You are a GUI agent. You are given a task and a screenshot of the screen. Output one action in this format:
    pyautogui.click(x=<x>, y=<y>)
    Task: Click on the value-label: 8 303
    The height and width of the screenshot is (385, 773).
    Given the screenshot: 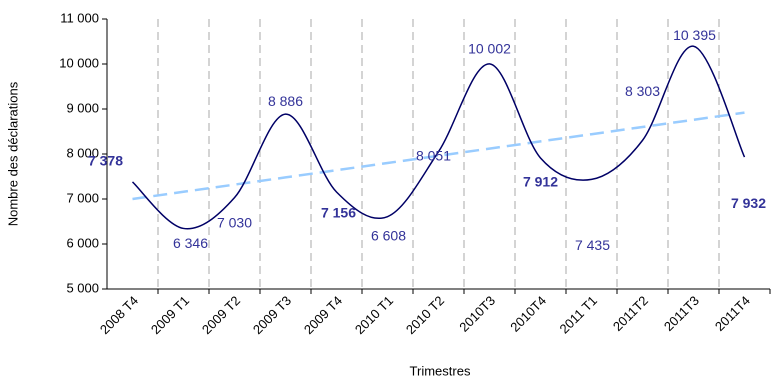 What is the action you would take?
    pyautogui.click(x=642, y=91)
    